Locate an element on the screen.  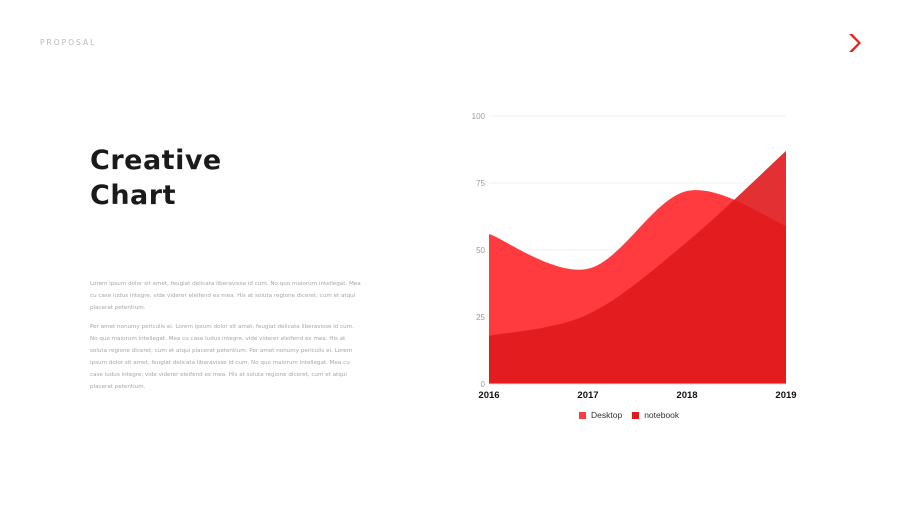
x-tick-label-2017: 2017 is located at coordinates (587, 395).